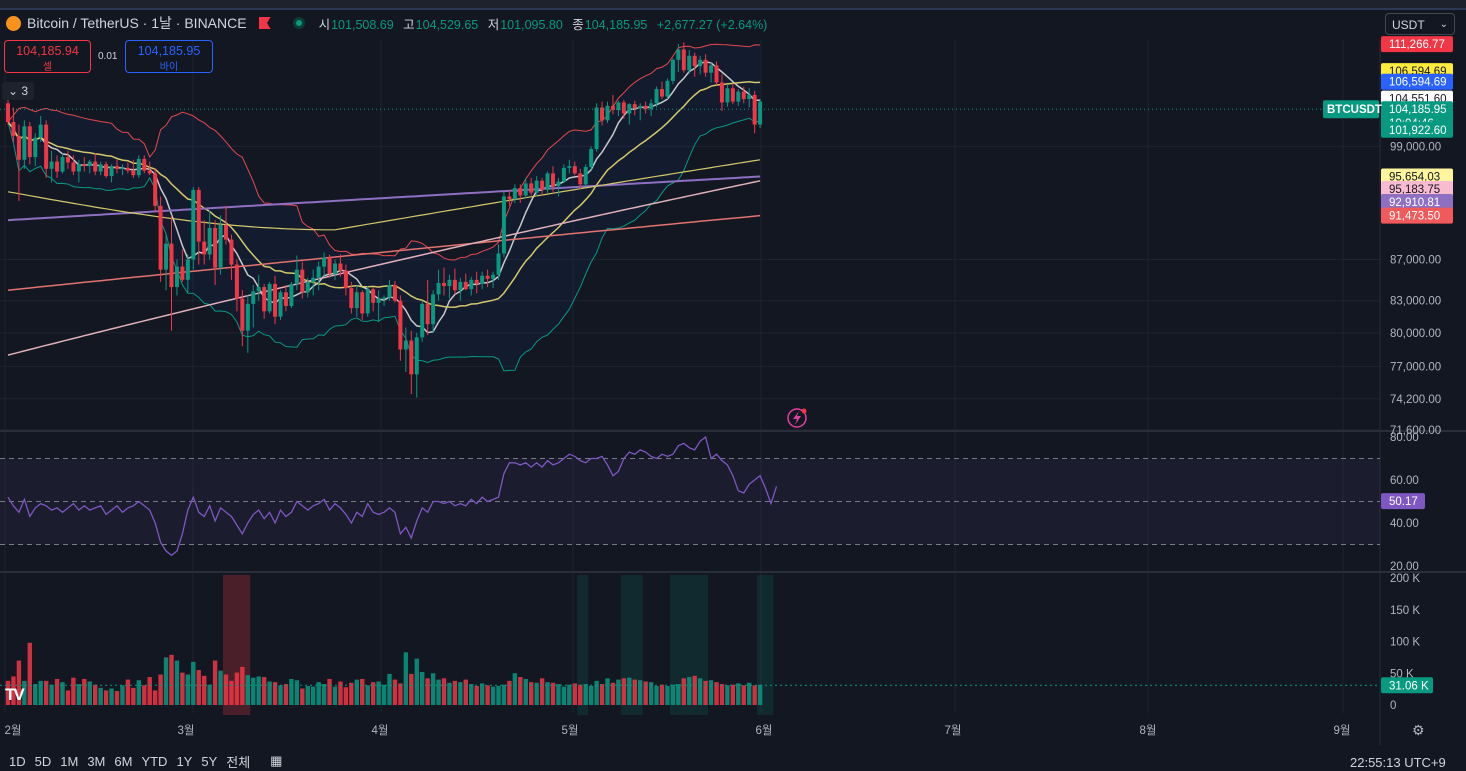 Image resolution: width=1466 pixels, height=771 pixels. Describe the element at coordinates (123, 761) in the screenshot. I see `tf-6m: 6M` at that location.